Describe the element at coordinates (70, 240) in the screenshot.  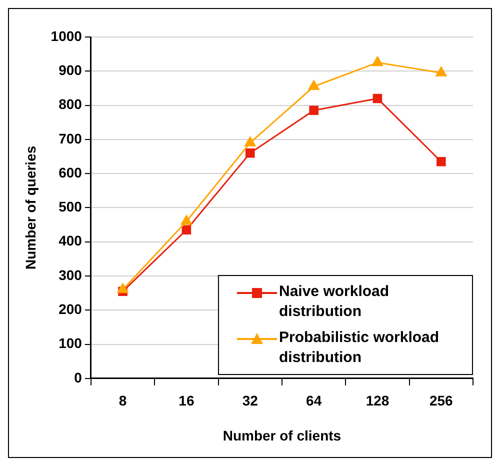
I see `y-tick-label: 400` at that location.